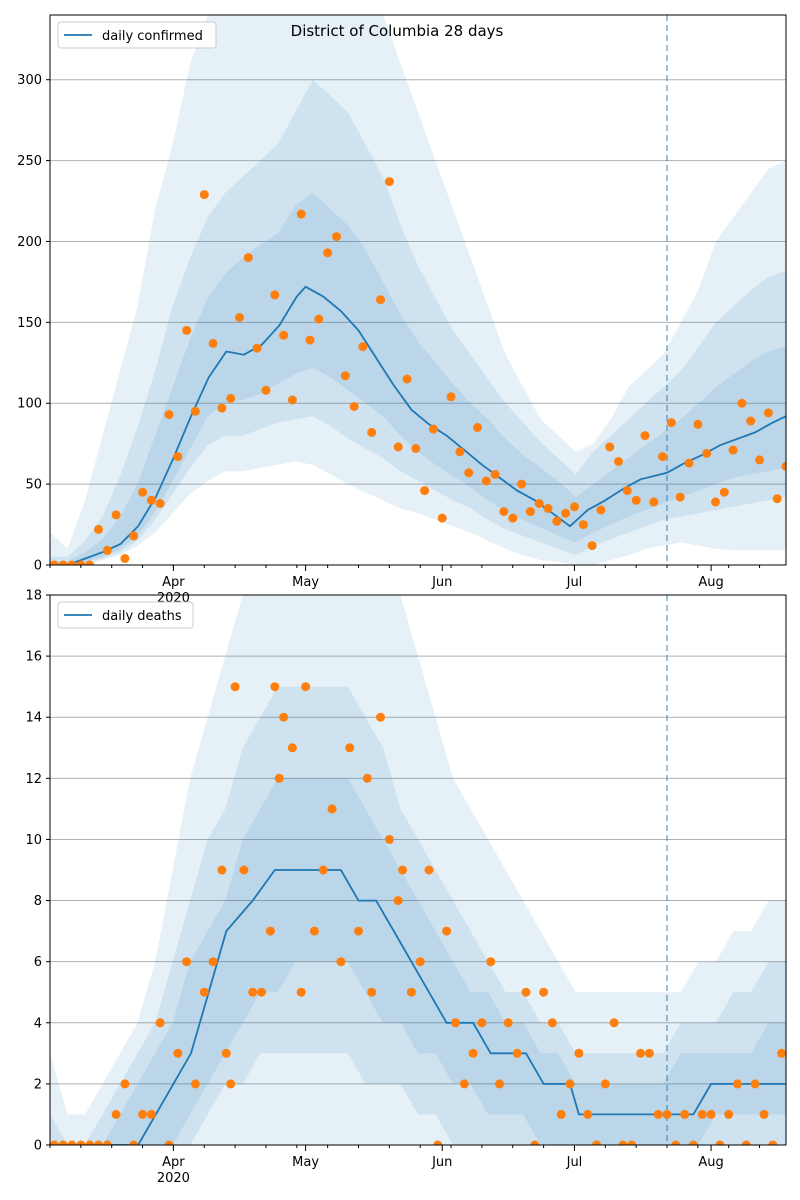  What do you see at coordinates (33, 657) in the screenshot?
I see `y-tick-label: 16` at bounding box center [33, 657].